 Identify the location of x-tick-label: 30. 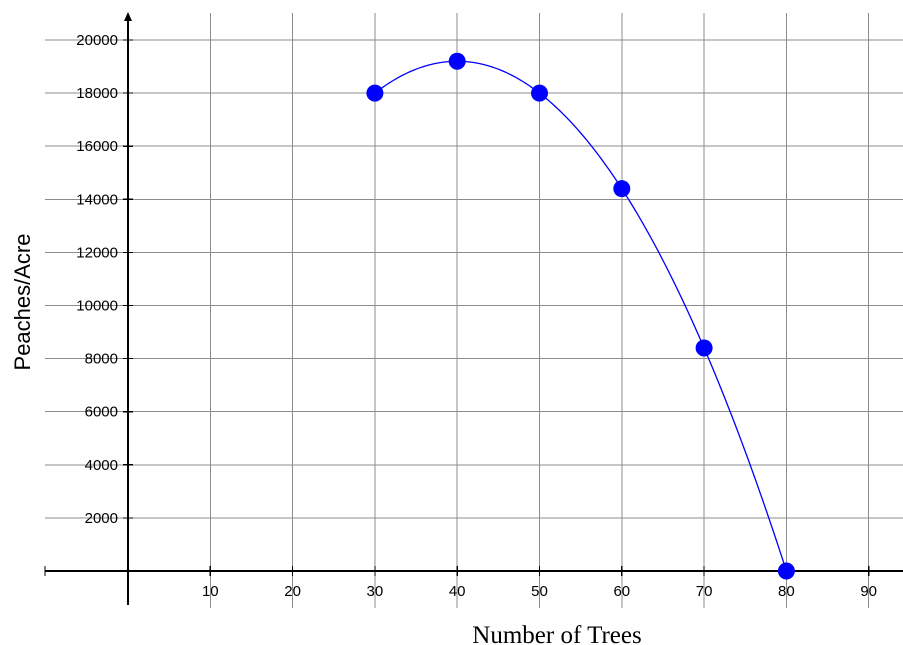
(375, 591).